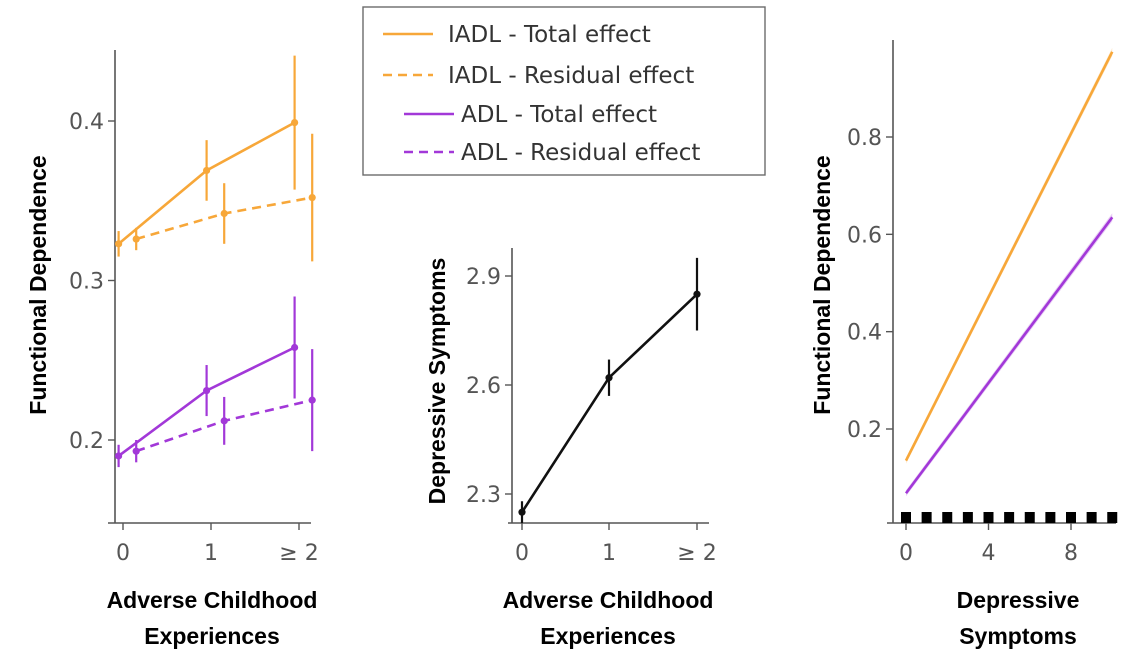 This screenshot has width=1126, height=658. I want to click on series-iadl-total-effect, so click(207, 156).